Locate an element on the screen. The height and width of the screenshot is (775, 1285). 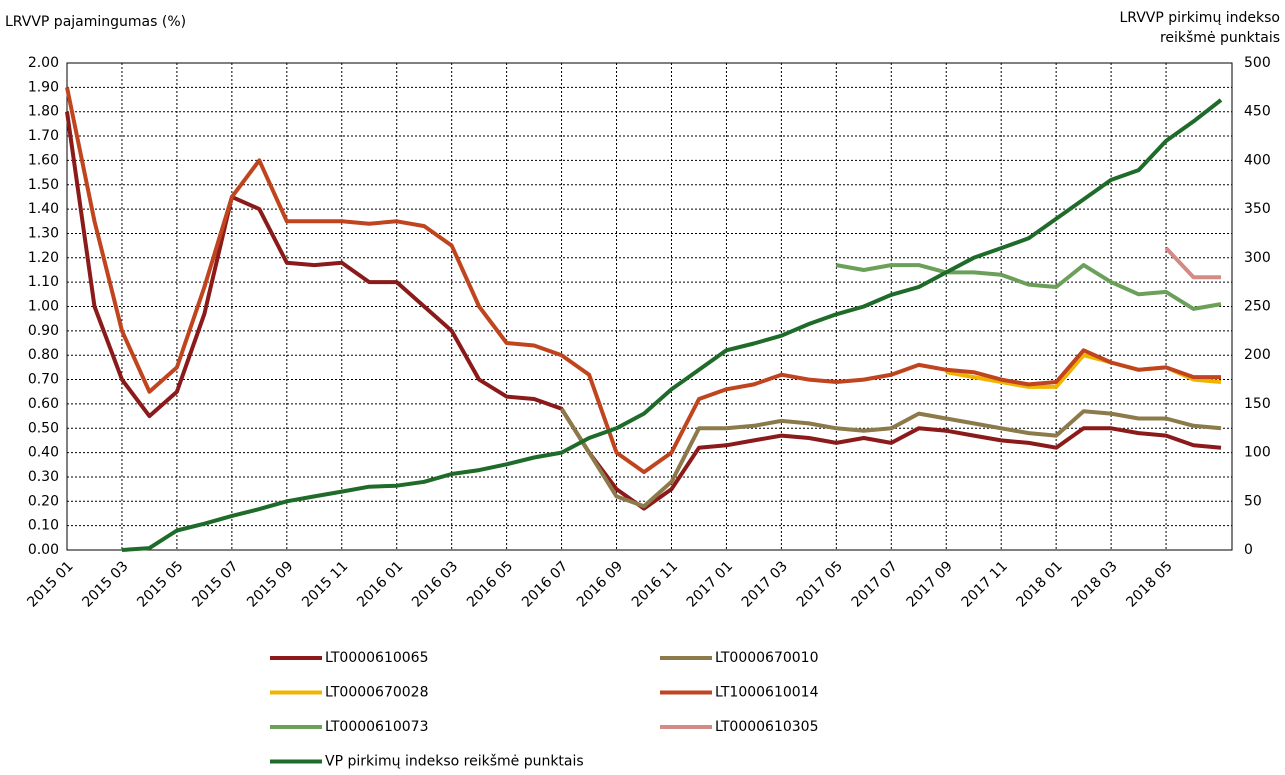
x-tick-label: 2016 05 is located at coordinates (490, 584).